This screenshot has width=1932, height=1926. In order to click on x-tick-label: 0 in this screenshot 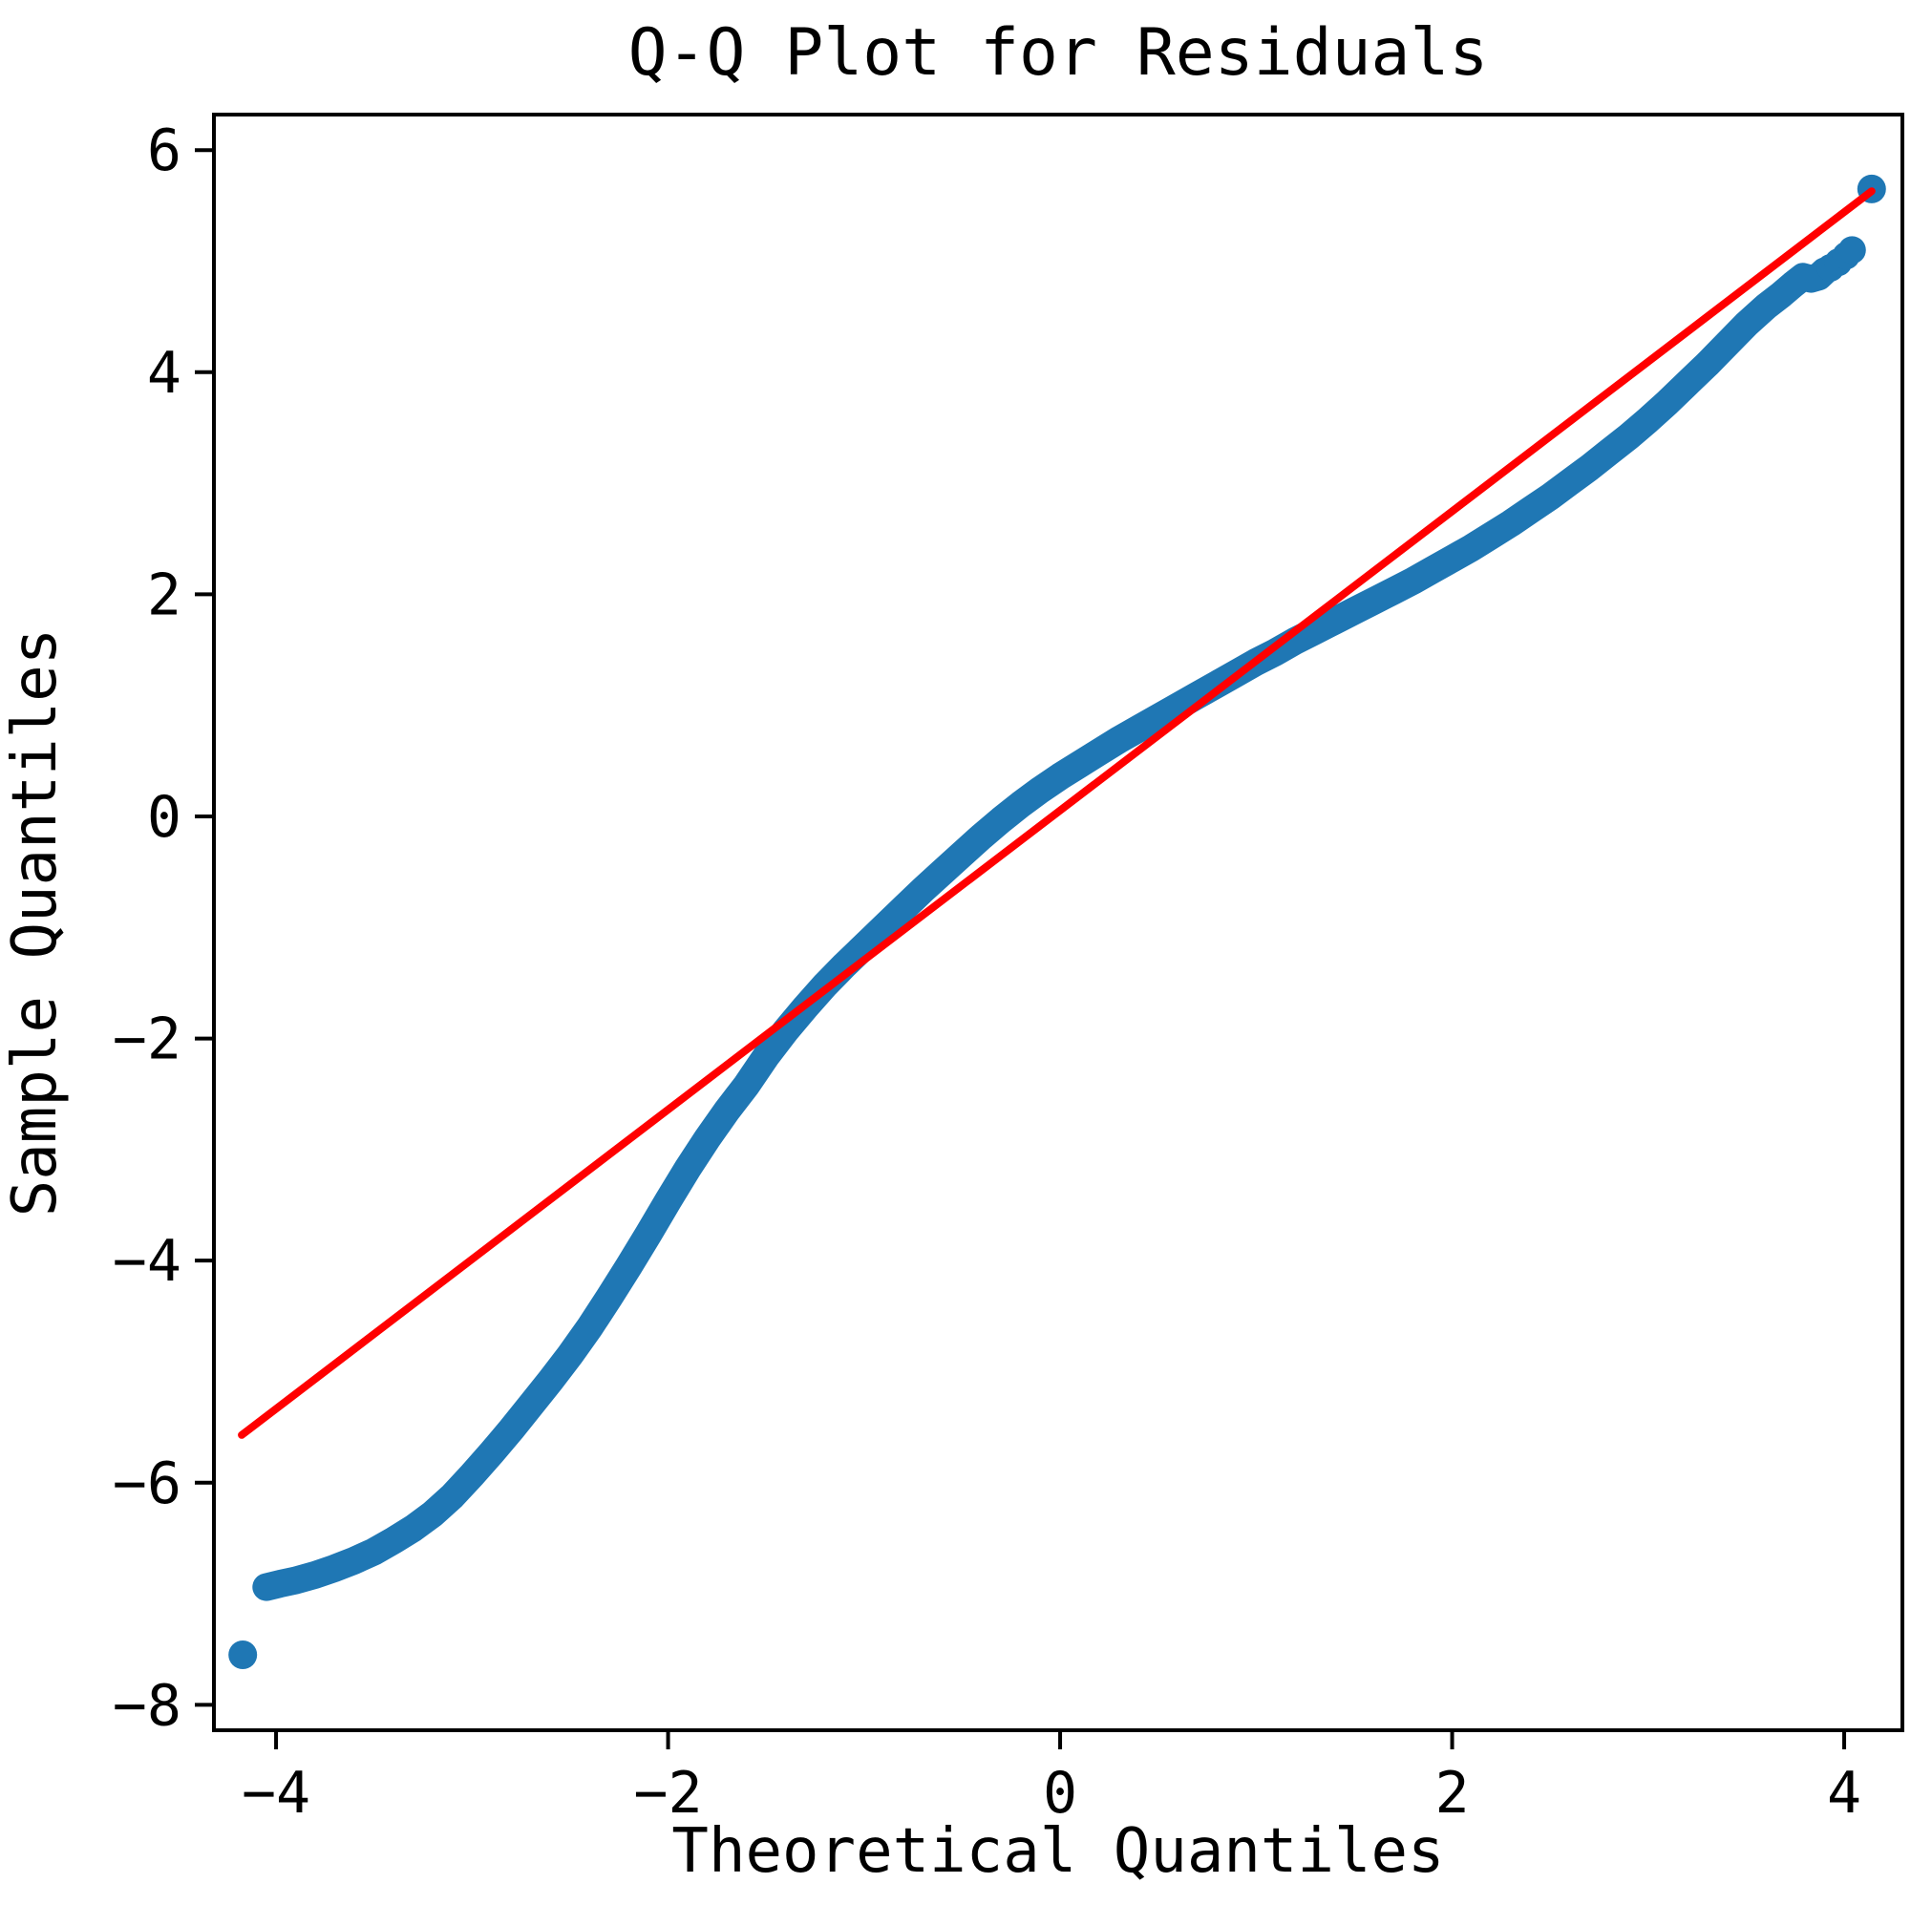, I will do `click(1060, 1793)`.